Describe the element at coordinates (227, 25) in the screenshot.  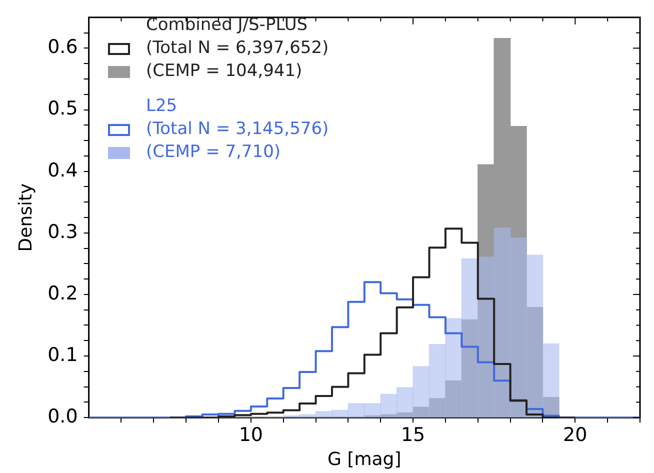
I see `annotation: Combined J/S-PLUS` at that location.